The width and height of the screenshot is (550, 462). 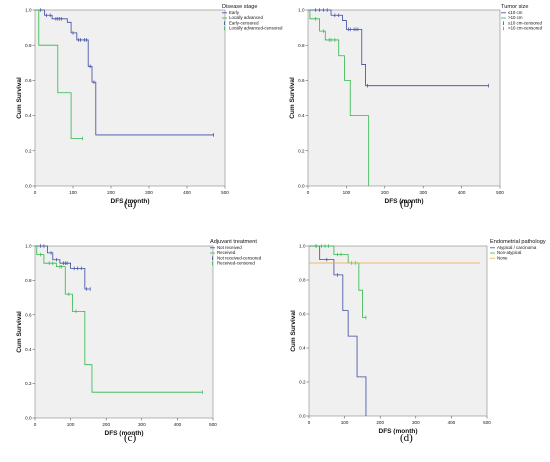 What do you see at coordinates (525, 22) in the screenshot?
I see `legend-entry: ≤10 cm-censored` at bounding box center [525, 22].